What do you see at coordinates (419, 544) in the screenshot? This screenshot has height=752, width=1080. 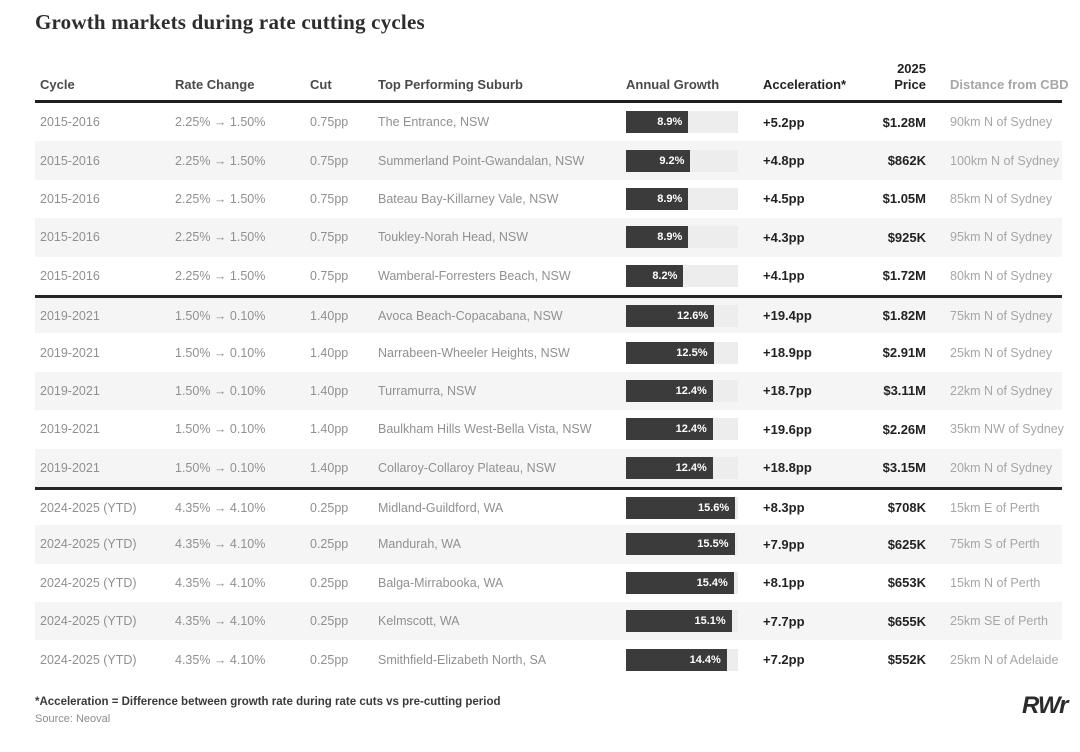 I see `suburb-cell: Mandurah, WA` at bounding box center [419, 544].